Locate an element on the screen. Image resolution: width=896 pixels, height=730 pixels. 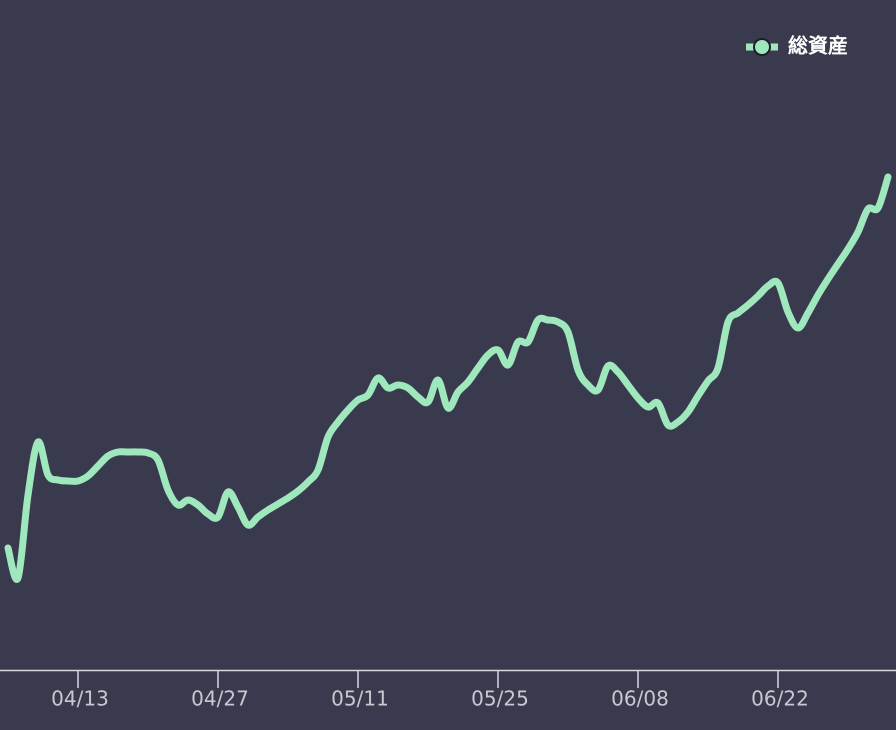
x-tick-label: 06/08 is located at coordinates (640, 699).